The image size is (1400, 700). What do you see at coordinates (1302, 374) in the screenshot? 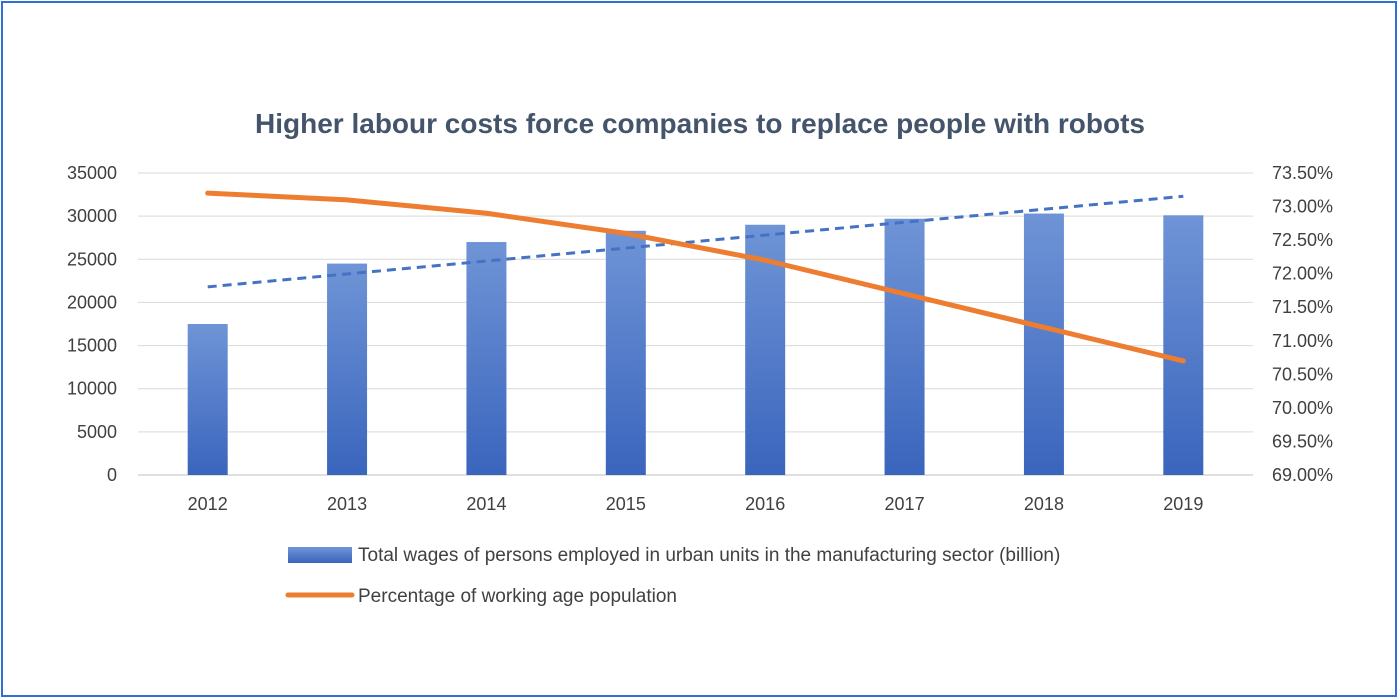
I see `right-axis-tick-label: 70.50%` at bounding box center [1302, 374].